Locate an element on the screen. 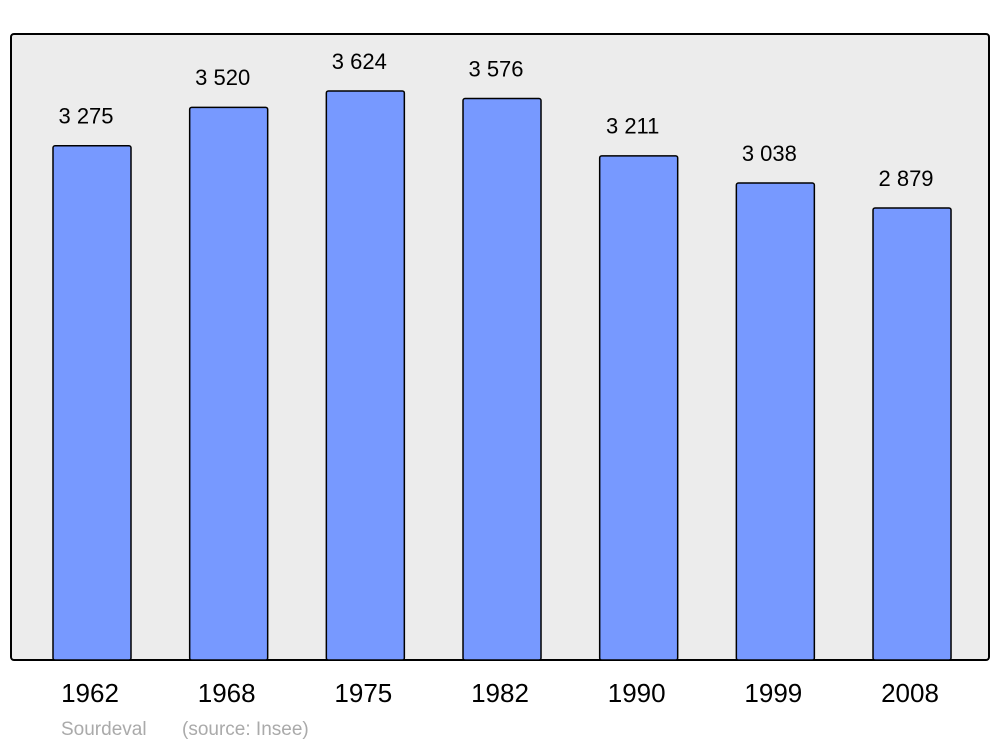 The height and width of the screenshot is (747, 1000). value-label: 3 520 is located at coordinates (222, 77).